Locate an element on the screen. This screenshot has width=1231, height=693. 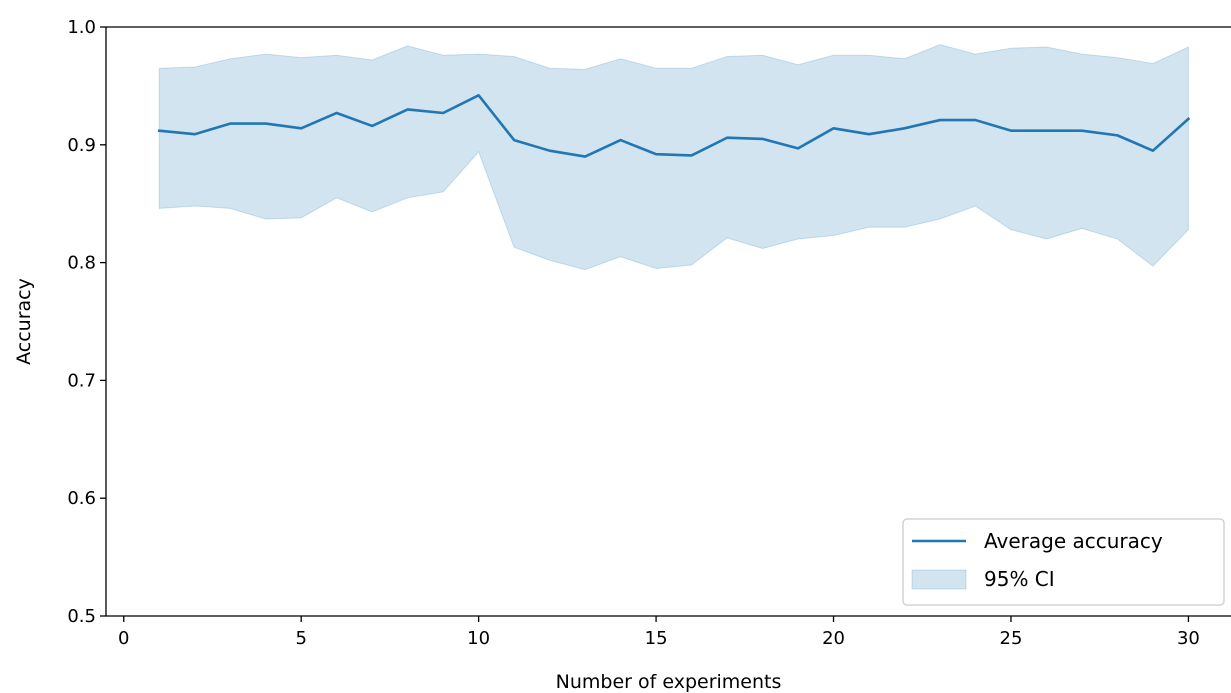
legend-label-average-accuracy: Average accuracy is located at coordinates (1073, 541).